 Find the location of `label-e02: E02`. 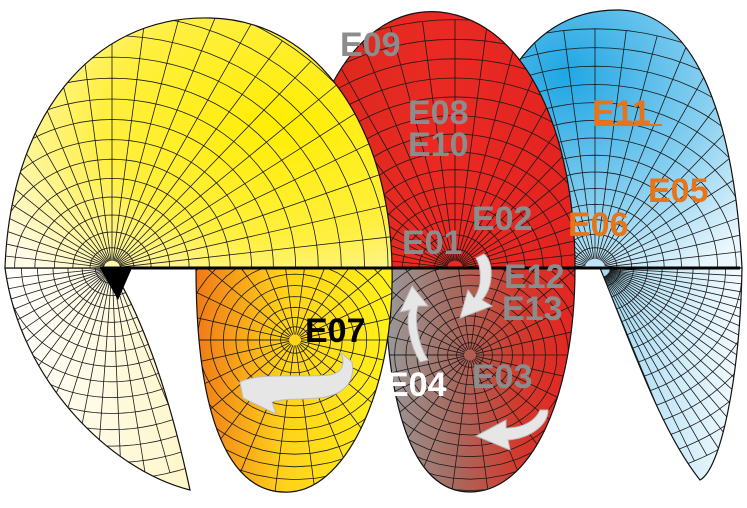

label-e02: E02 is located at coordinates (502, 219).